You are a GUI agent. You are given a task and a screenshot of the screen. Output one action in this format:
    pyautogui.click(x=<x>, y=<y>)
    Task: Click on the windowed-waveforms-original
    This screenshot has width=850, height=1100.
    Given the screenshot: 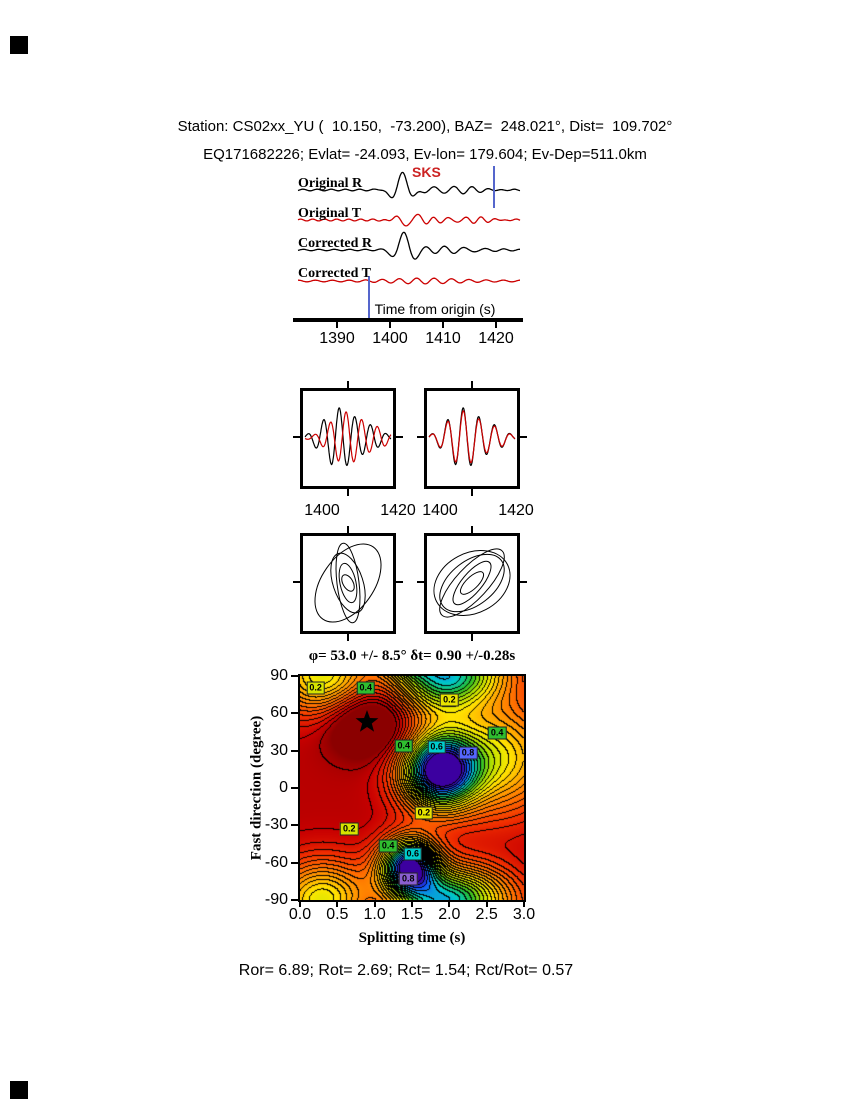 What is the action you would take?
    pyautogui.click(x=348, y=437)
    